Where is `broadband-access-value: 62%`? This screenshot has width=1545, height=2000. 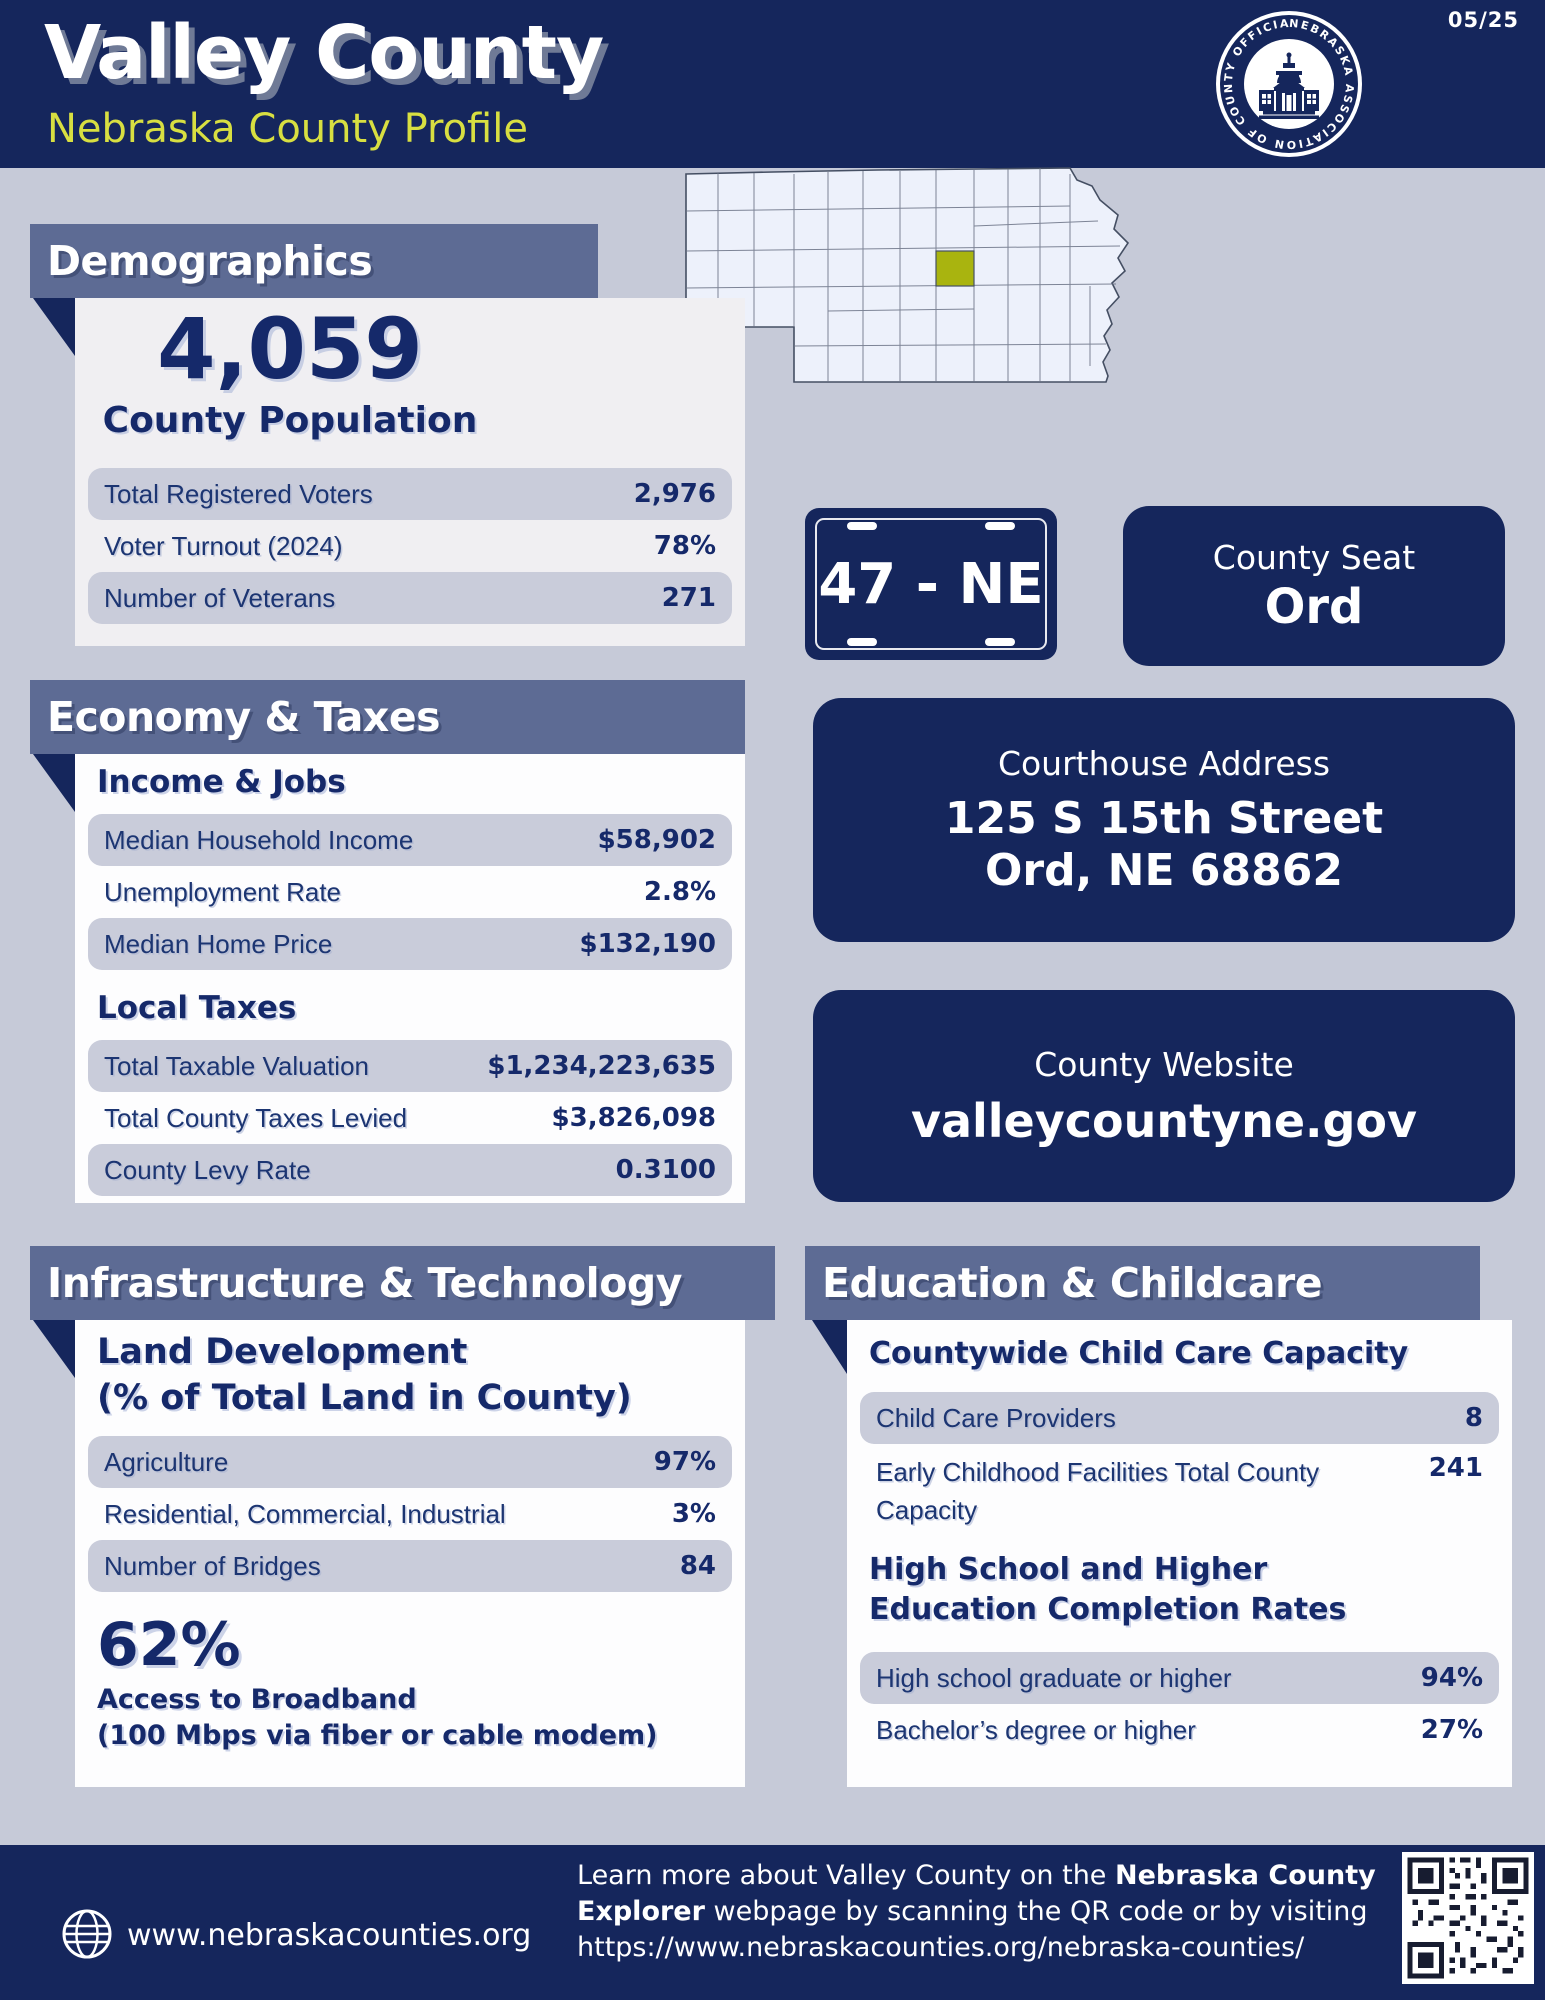
broadband-access-value: 62% is located at coordinates (169, 1645).